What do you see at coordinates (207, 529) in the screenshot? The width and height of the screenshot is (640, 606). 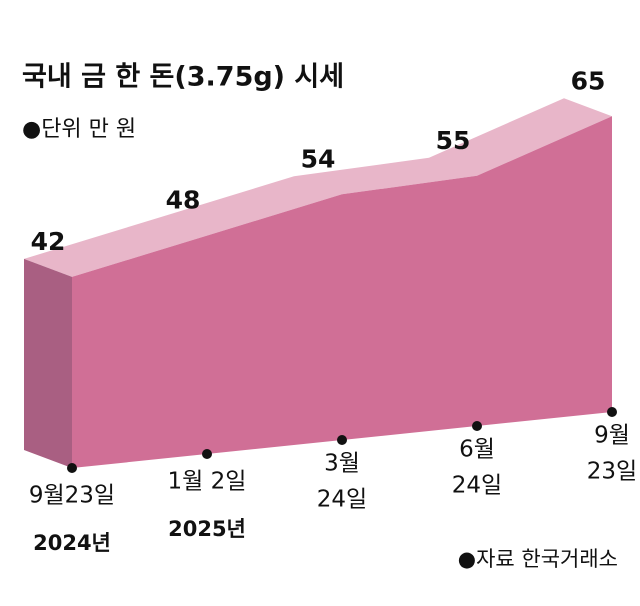 I see `year-label: 2025년` at bounding box center [207, 529].